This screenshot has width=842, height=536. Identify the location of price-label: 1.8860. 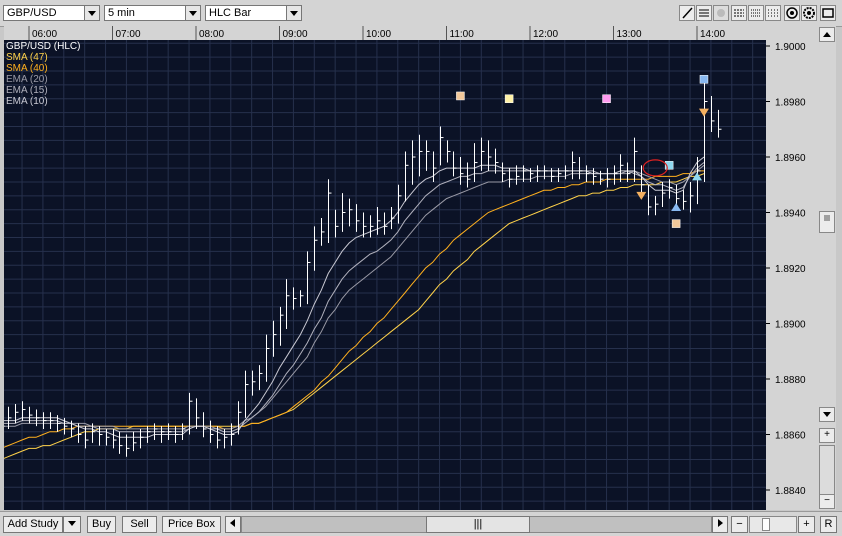
(790, 436).